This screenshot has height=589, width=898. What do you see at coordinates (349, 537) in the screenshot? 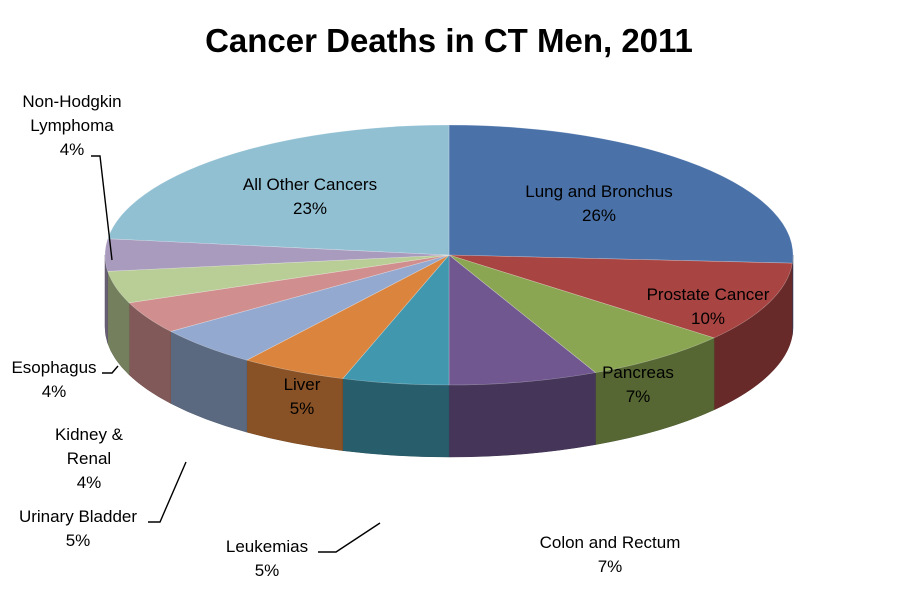
I see `leader-line-leukemias` at bounding box center [349, 537].